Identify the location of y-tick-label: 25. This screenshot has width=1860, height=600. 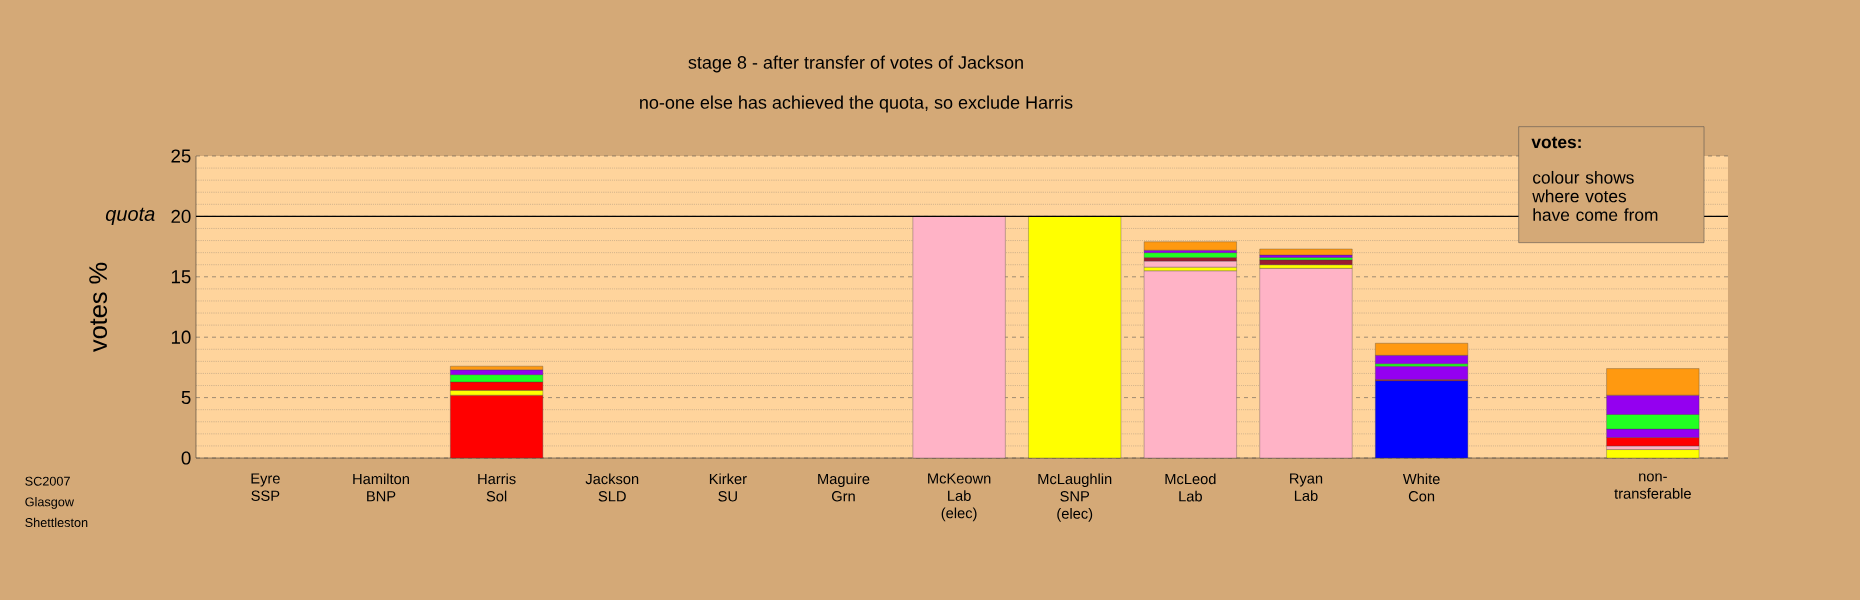
(181, 156).